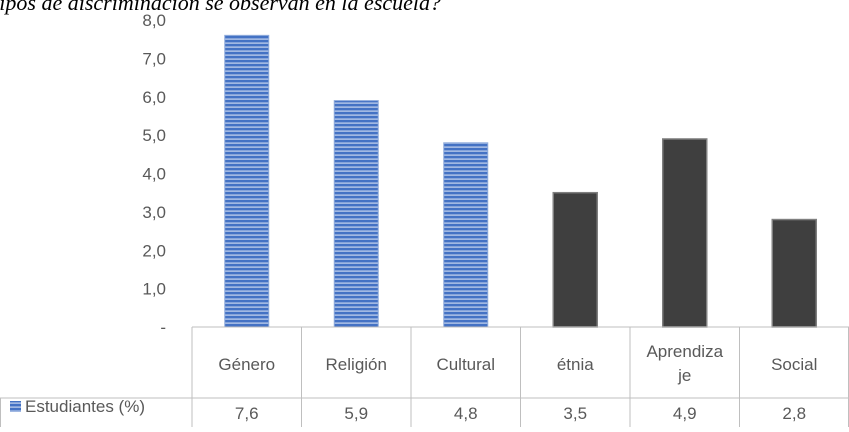 This screenshot has height=432, width=849. Describe the element at coordinates (466, 413) in the screenshot. I see `value-label: 4,8` at that location.